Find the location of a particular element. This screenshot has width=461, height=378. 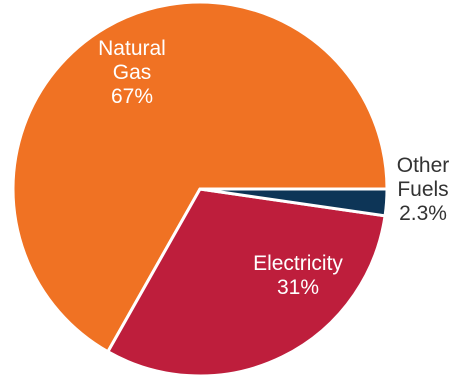

pie-slice-other-fuels is located at coordinates (293, 202).